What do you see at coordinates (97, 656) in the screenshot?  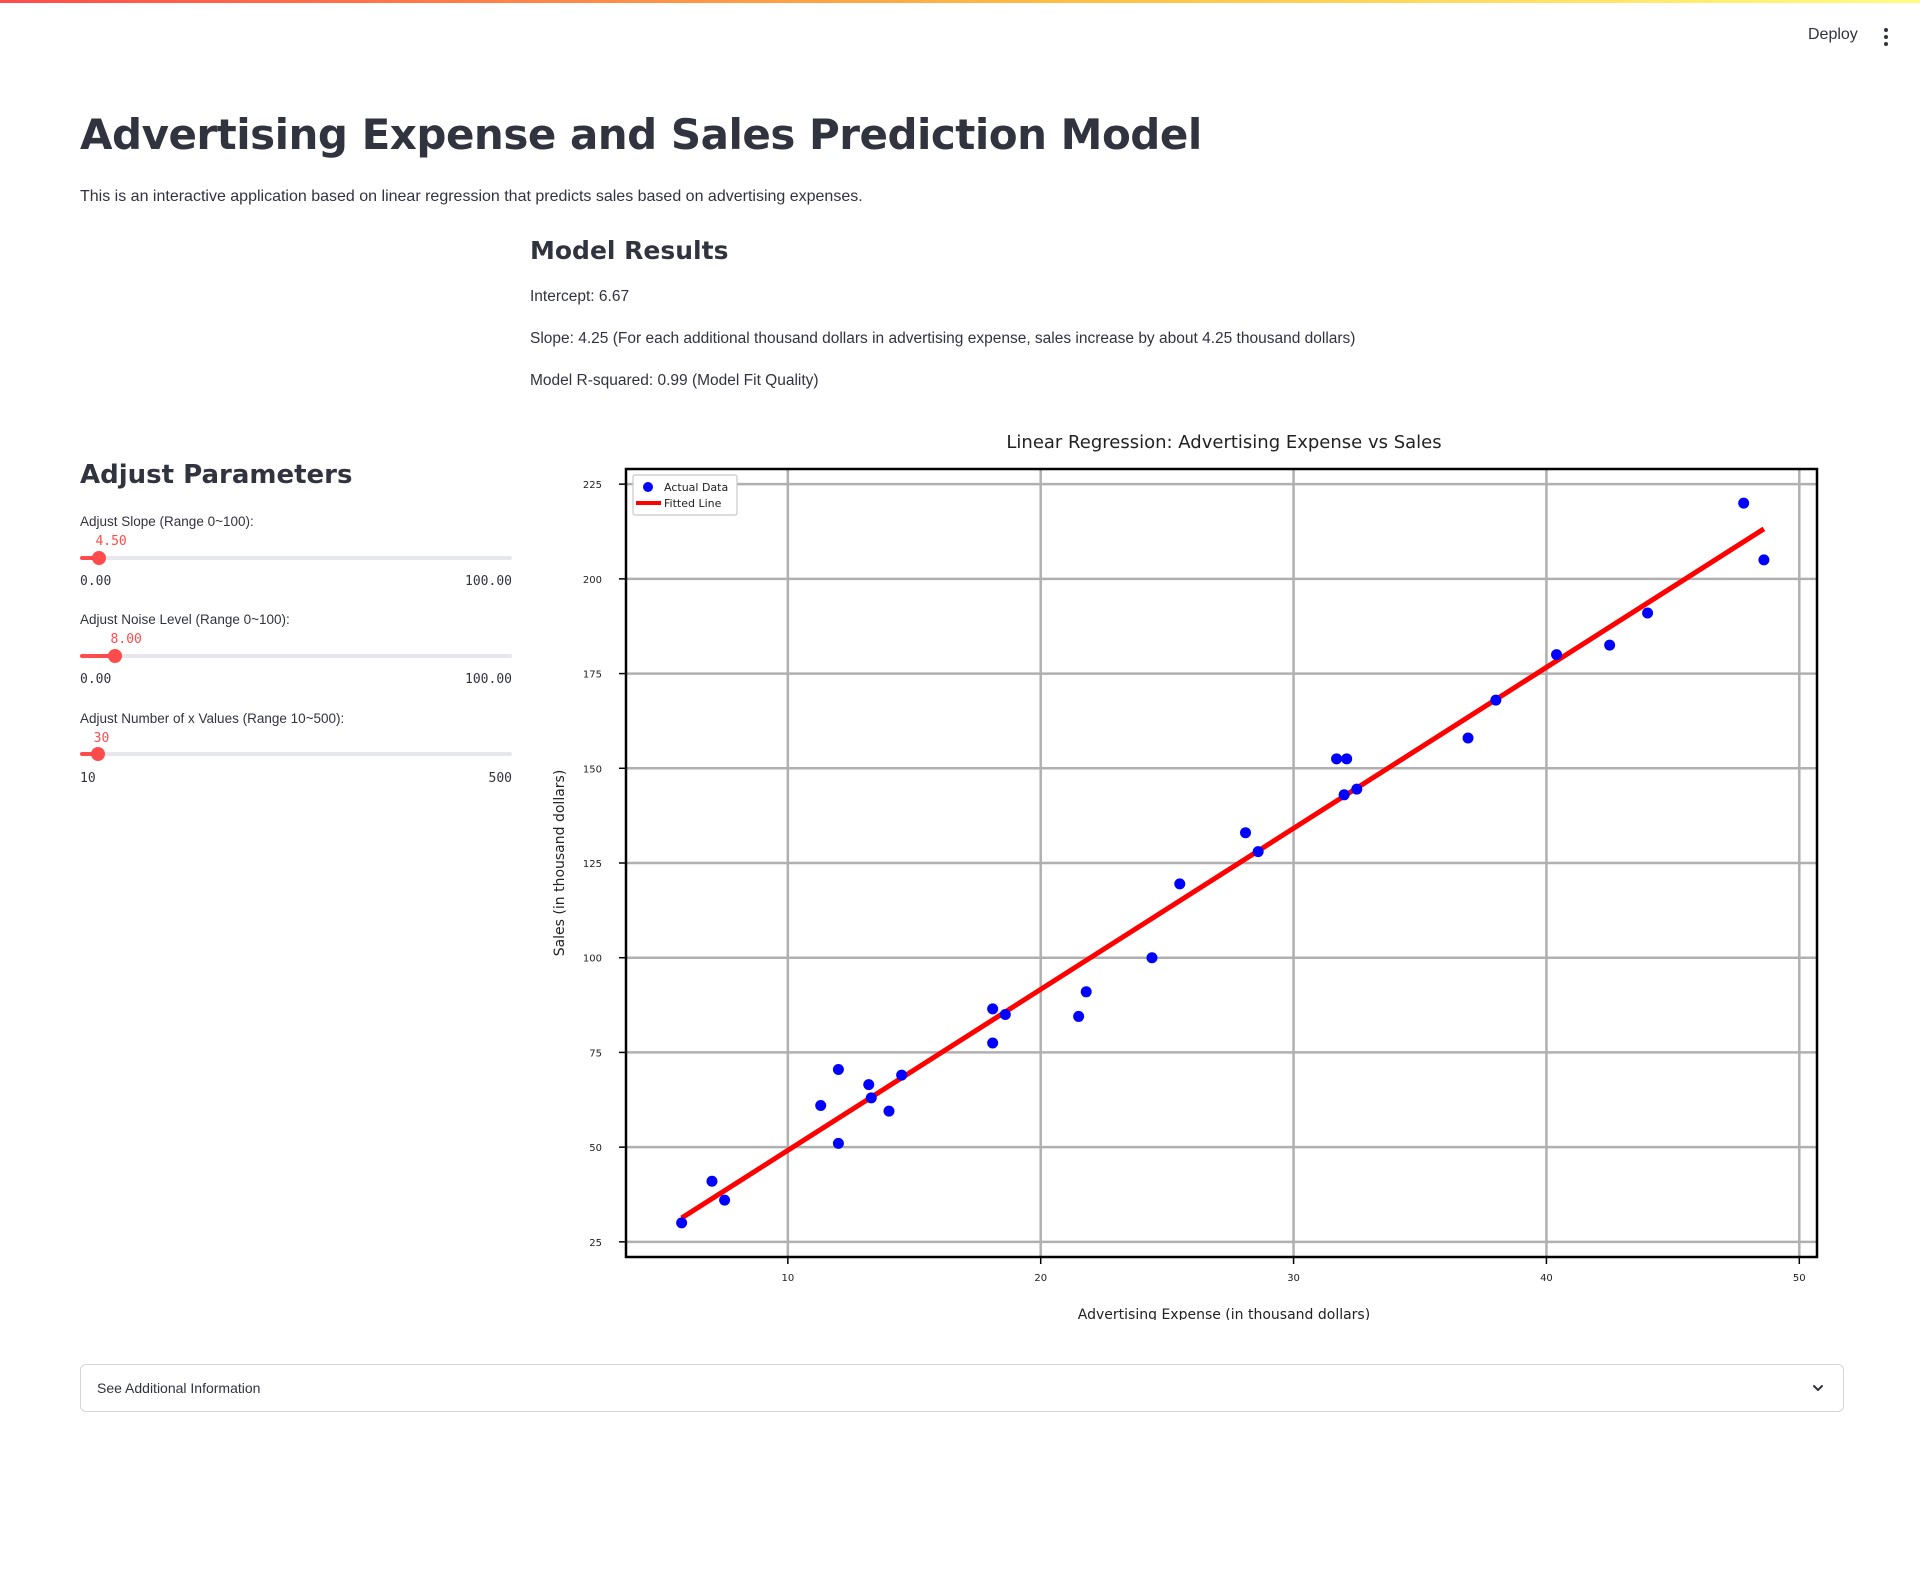 I see `noise-slider-fill` at bounding box center [97, 656].